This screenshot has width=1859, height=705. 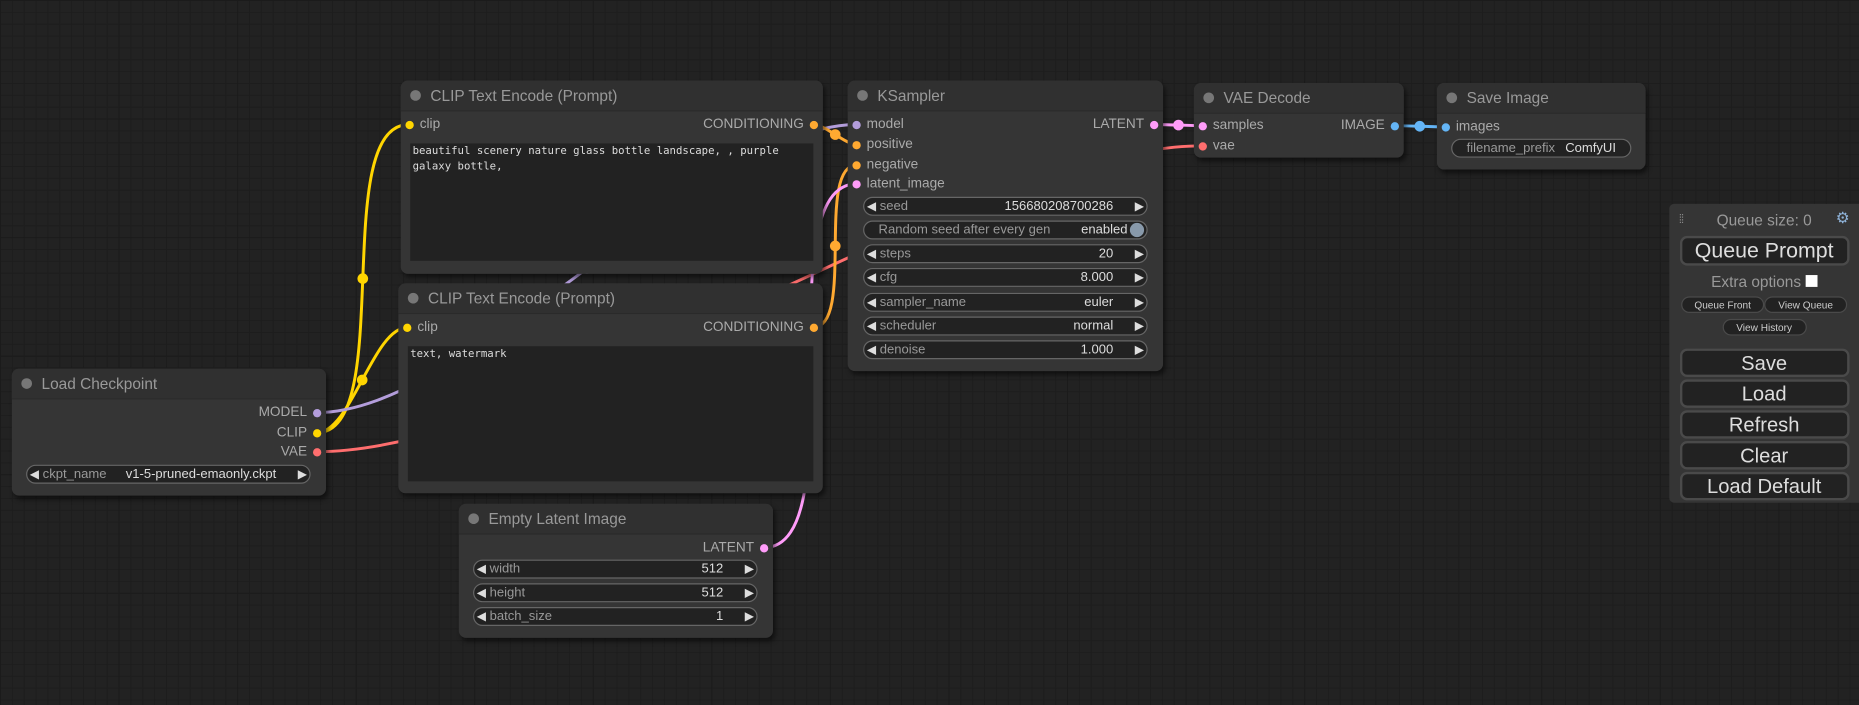 What do you see at coordinates (290, 412) in the screenshot?
I see `output-model: MODEL` at bounding box center [290, 412].